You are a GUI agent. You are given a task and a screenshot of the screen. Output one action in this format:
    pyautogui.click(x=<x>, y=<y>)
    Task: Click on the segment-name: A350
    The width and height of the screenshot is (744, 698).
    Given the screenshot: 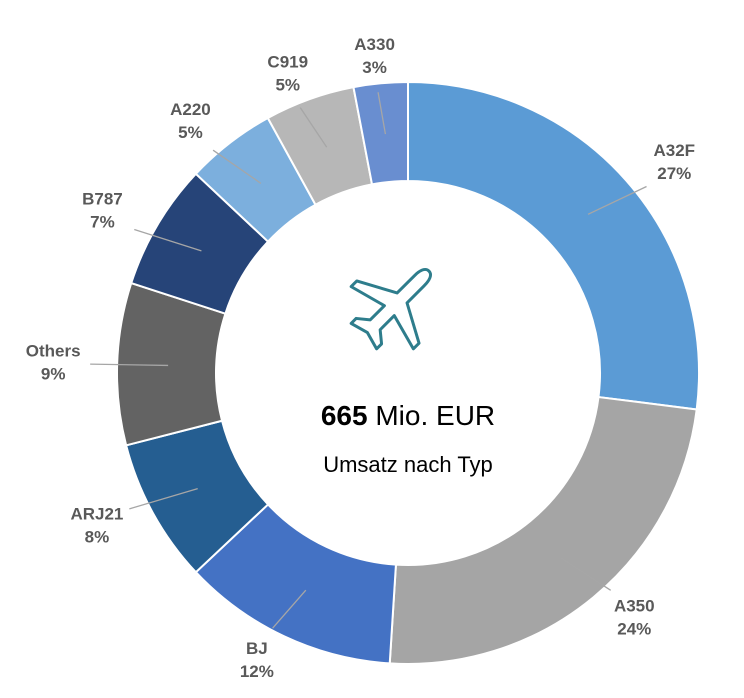 What is the action you would take?
    pyautogui.click(x=634, y=606)
    